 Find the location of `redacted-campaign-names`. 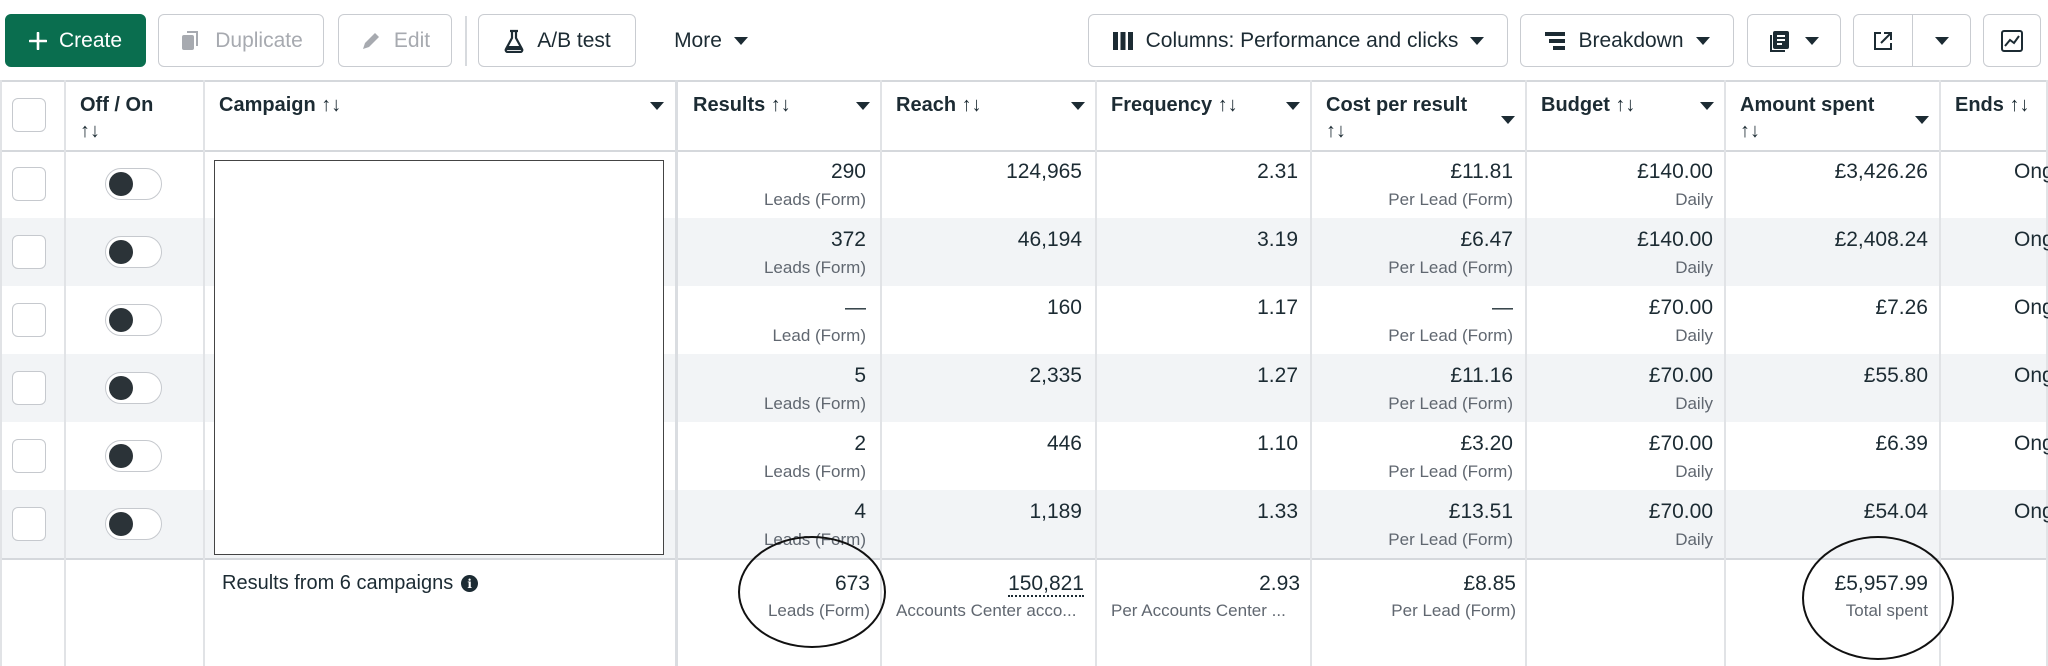

redacted-campaign-names is located at coordinates (439, 357).